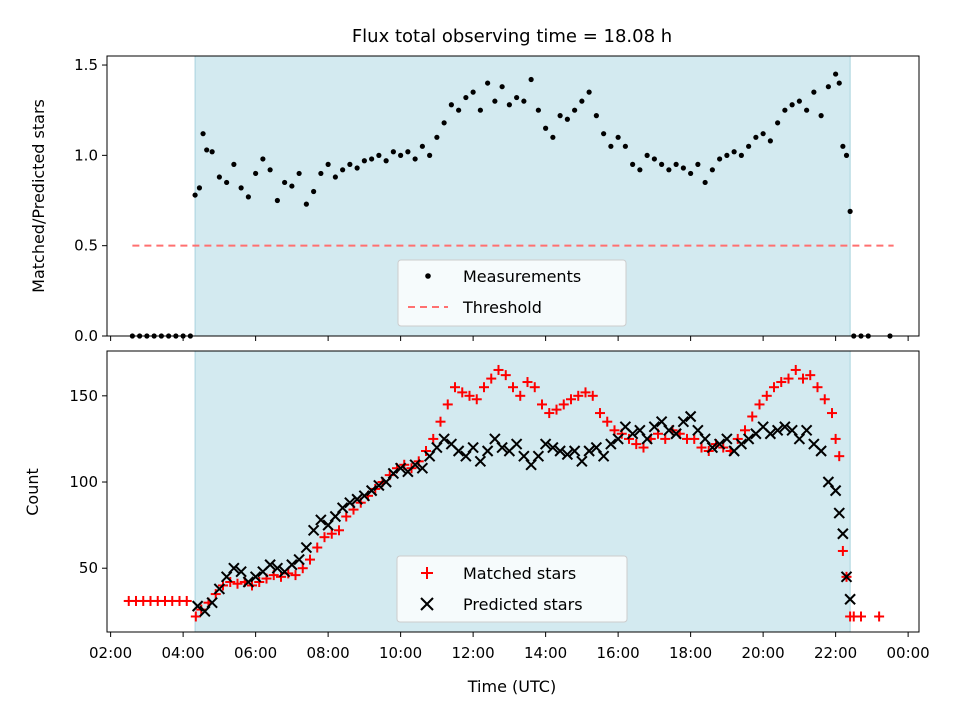  I want to click on x-tick-label: 02:00, so click(110, 653).